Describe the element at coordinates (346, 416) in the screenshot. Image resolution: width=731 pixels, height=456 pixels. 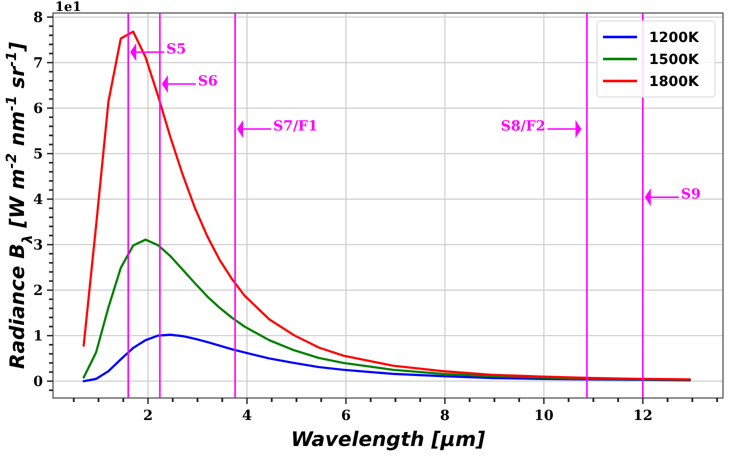
I see `x-tick-label: 6` at that location.